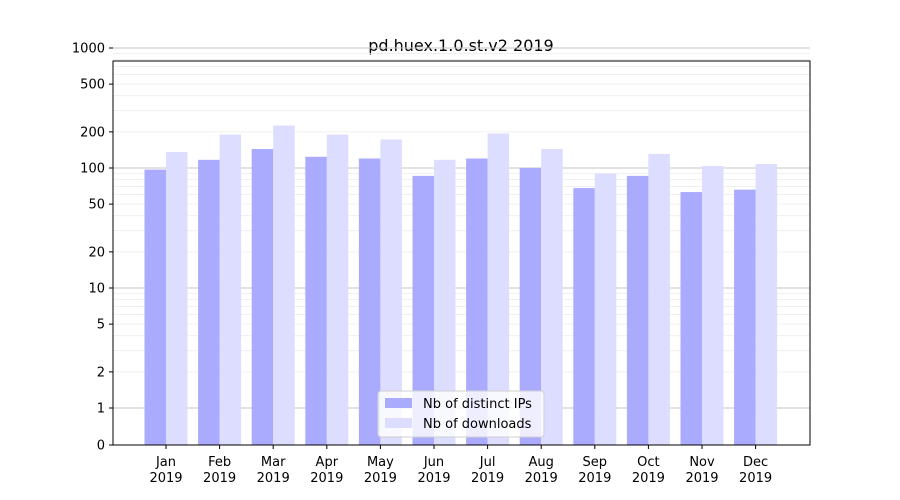 The image size is (900, 500). I want to click on y-tick-label: 200, so click(92, 132).